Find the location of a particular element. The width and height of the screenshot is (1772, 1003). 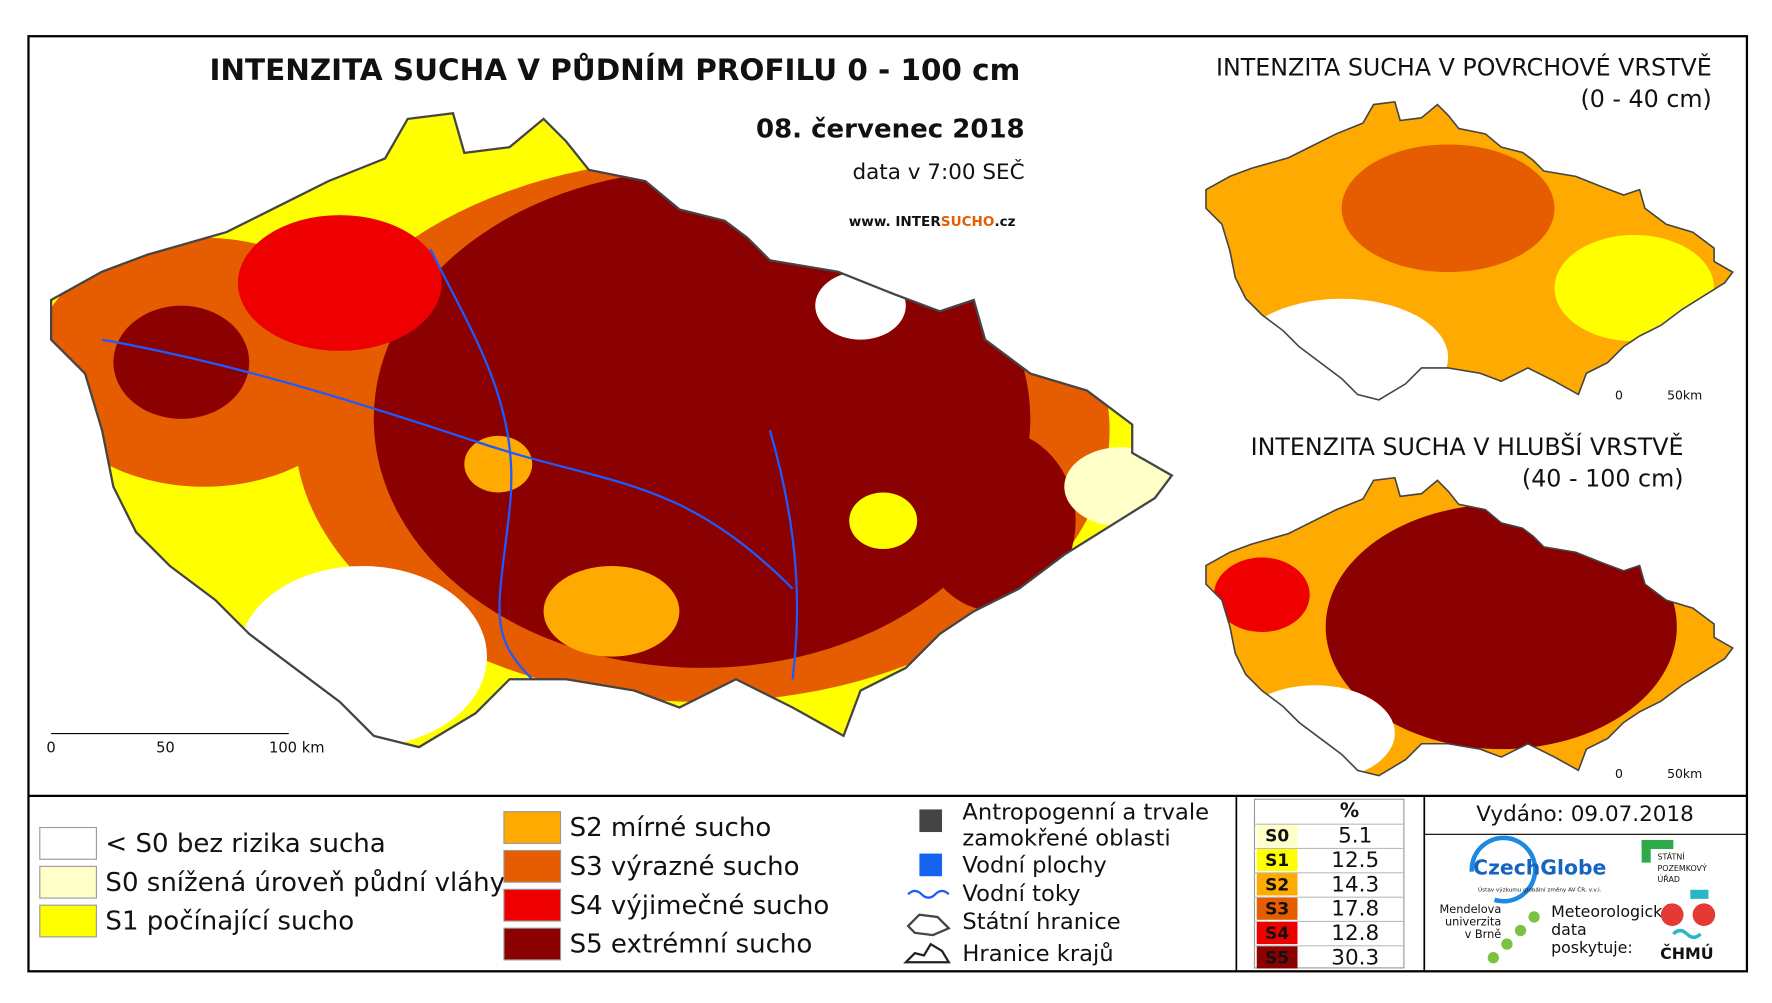

logo-text: poskytuje: is located at coordinates (1592, 947).